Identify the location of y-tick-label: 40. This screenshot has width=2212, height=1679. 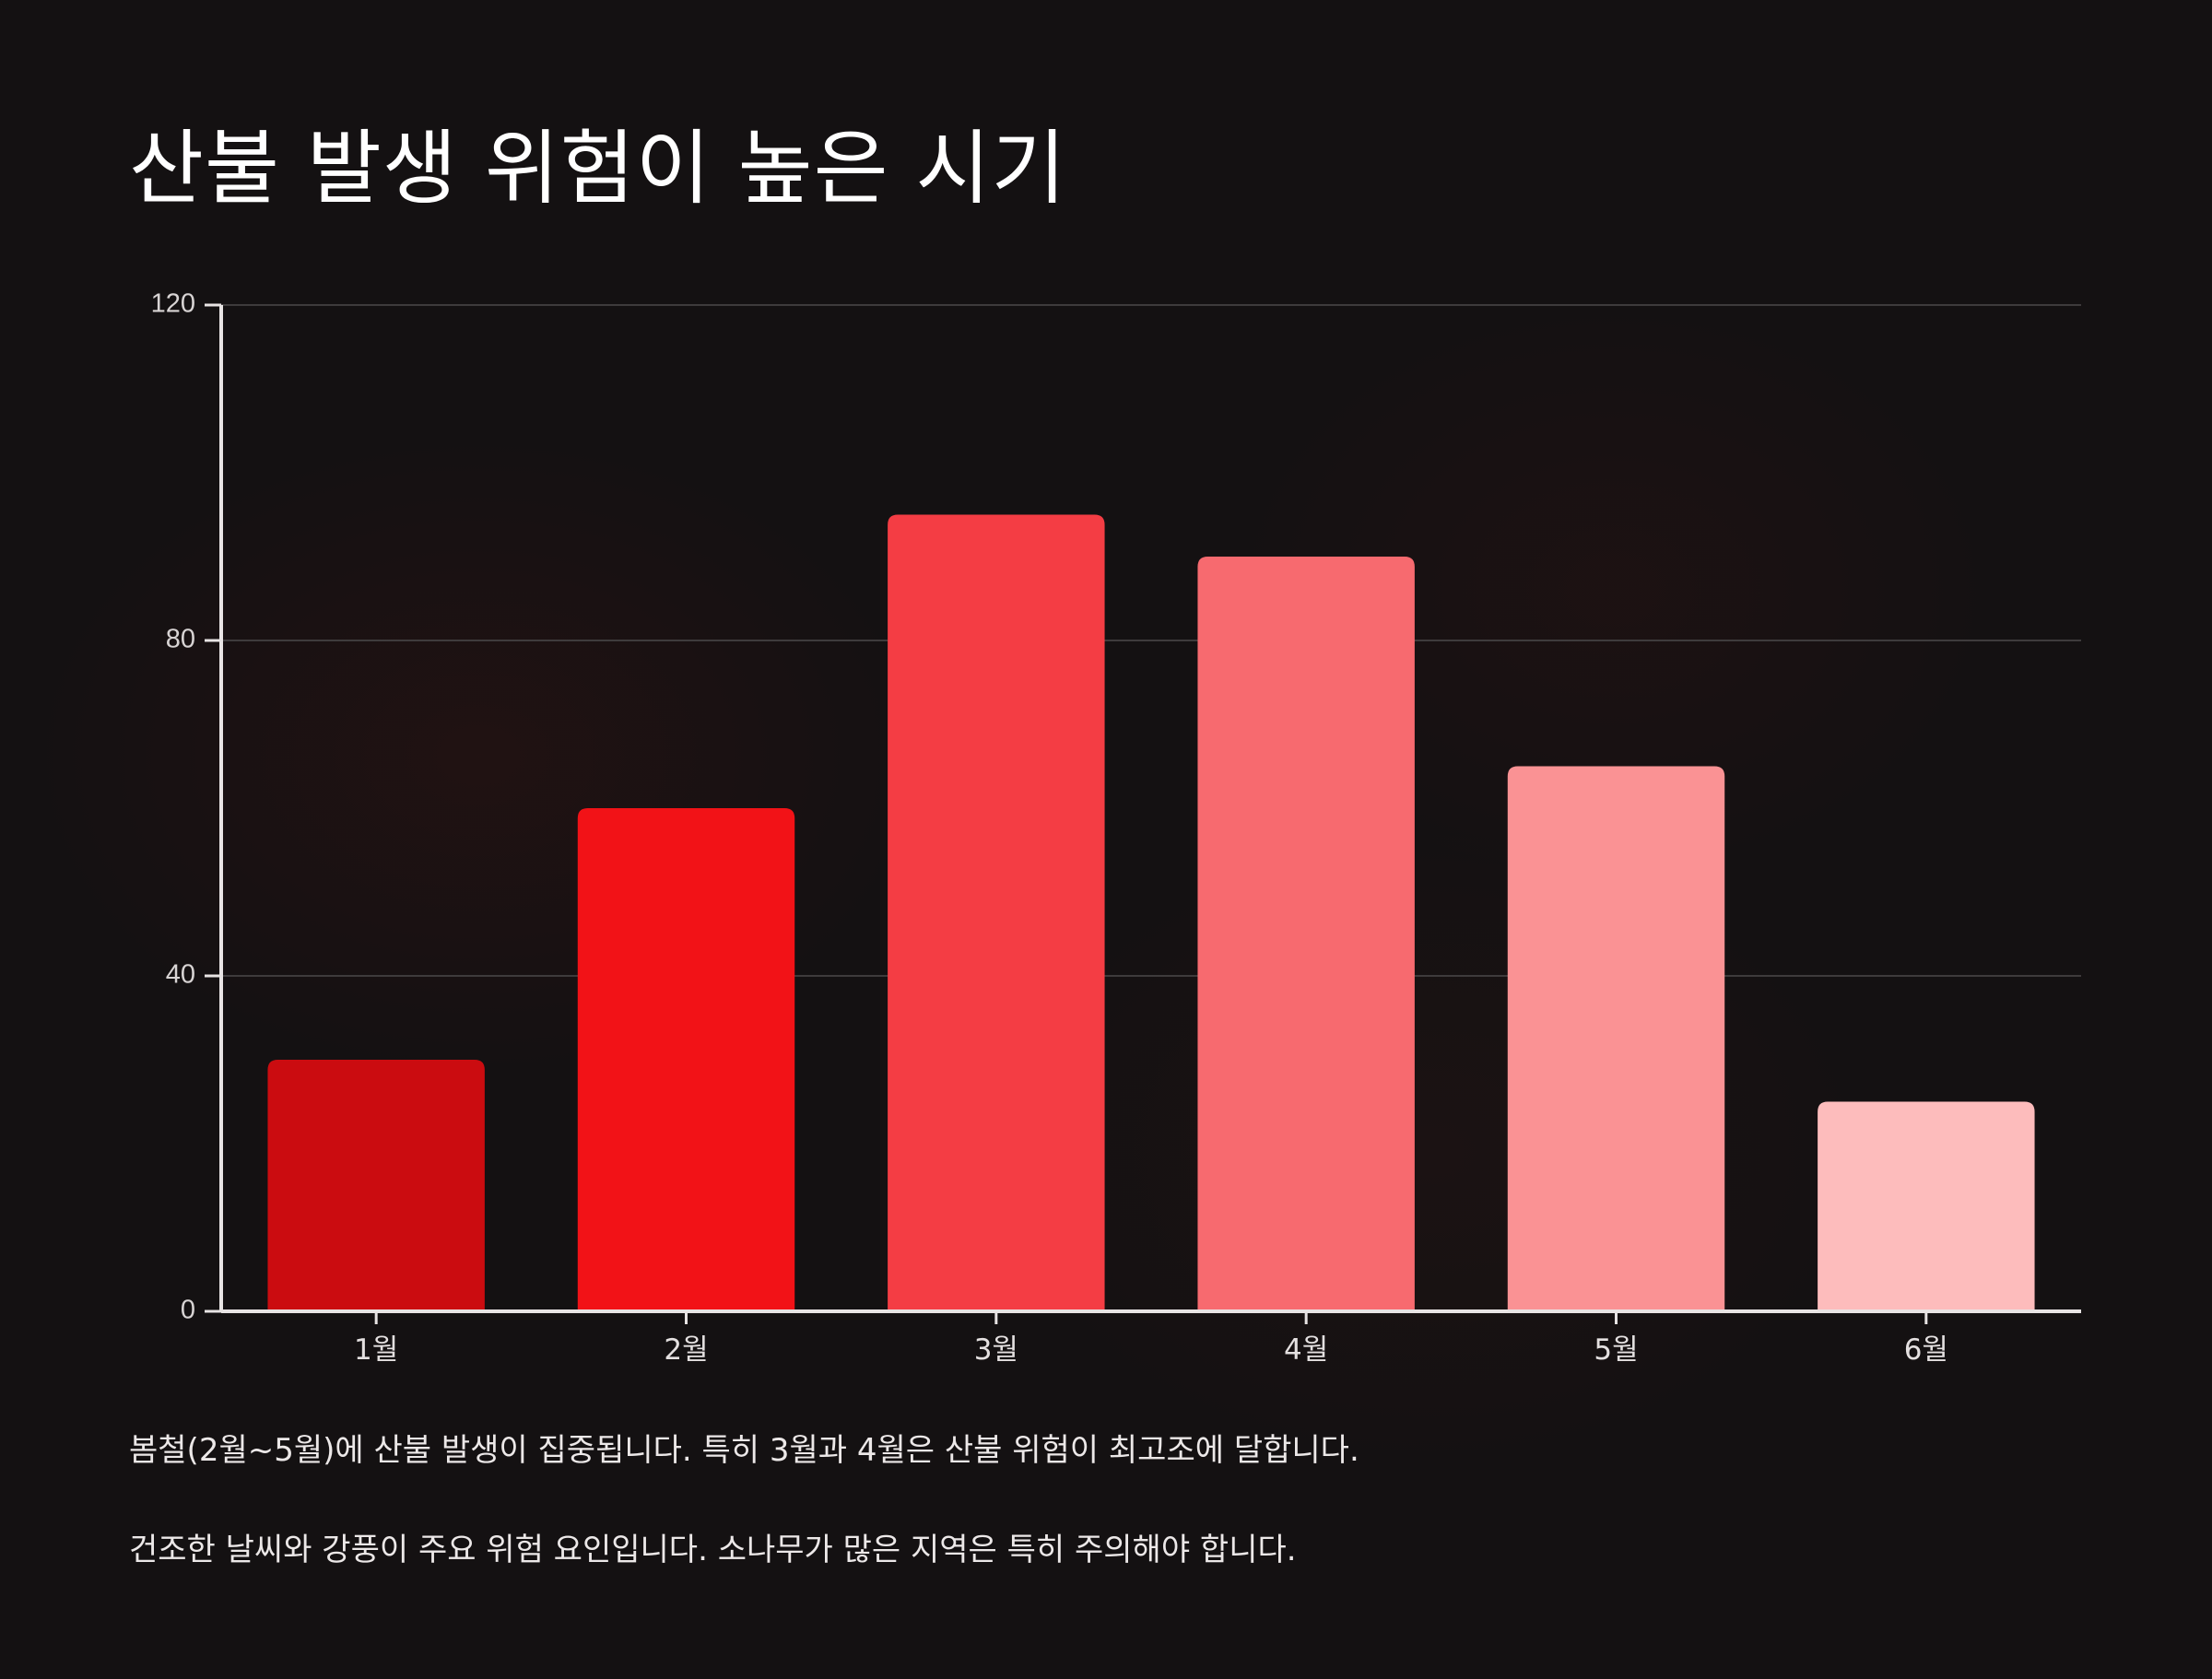
(180, 975).